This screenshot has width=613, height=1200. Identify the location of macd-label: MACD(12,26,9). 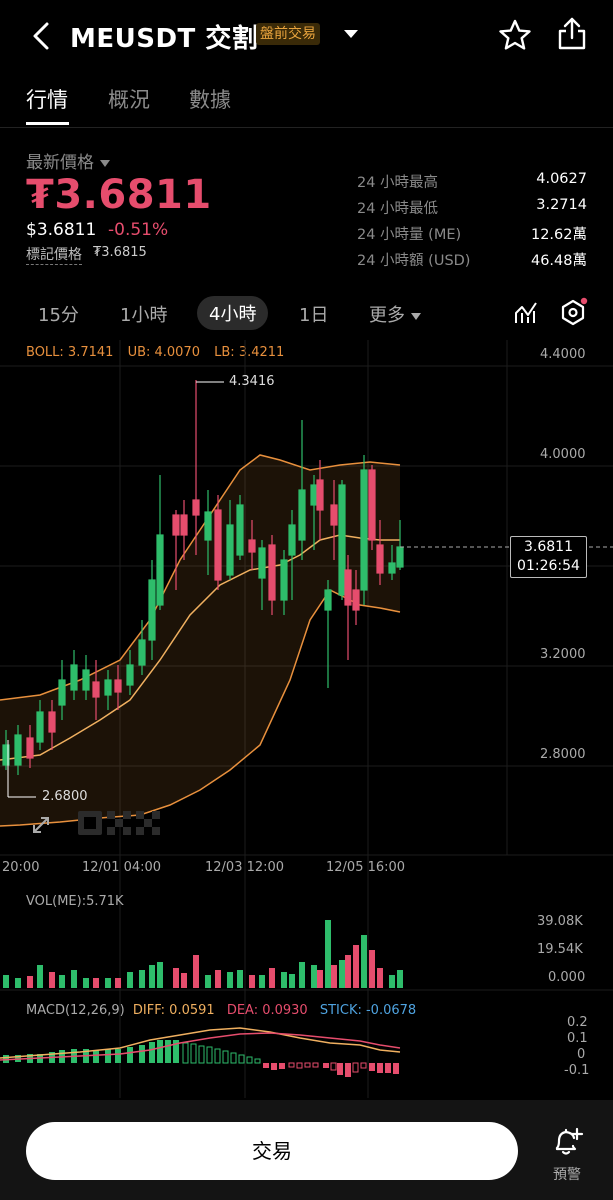
(75, 1010).